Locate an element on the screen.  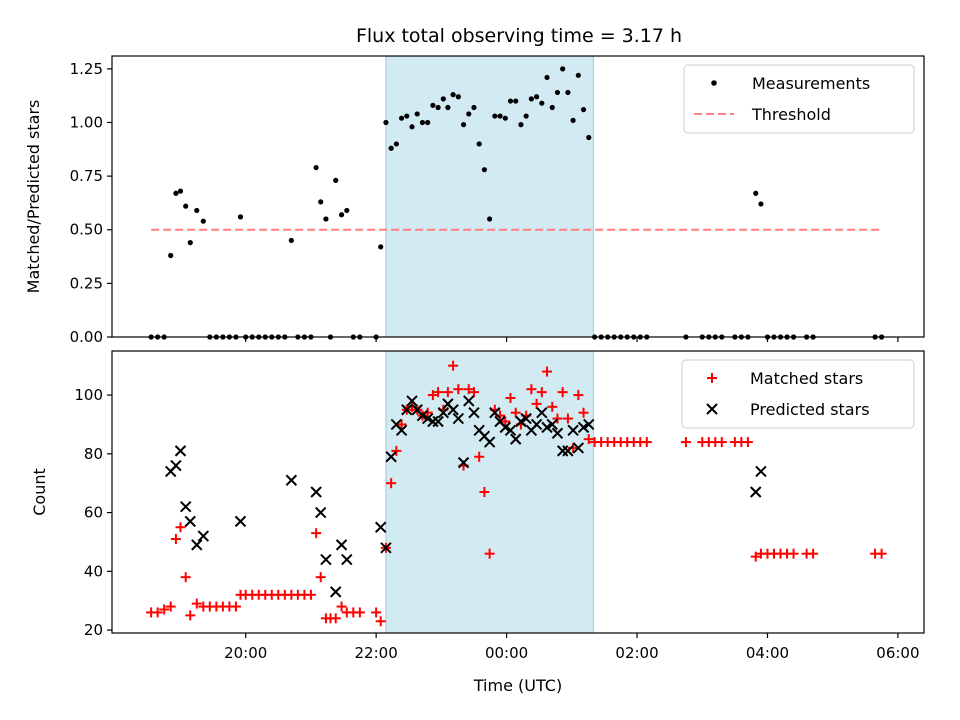
observing-span is located at coordinates (489, 492).